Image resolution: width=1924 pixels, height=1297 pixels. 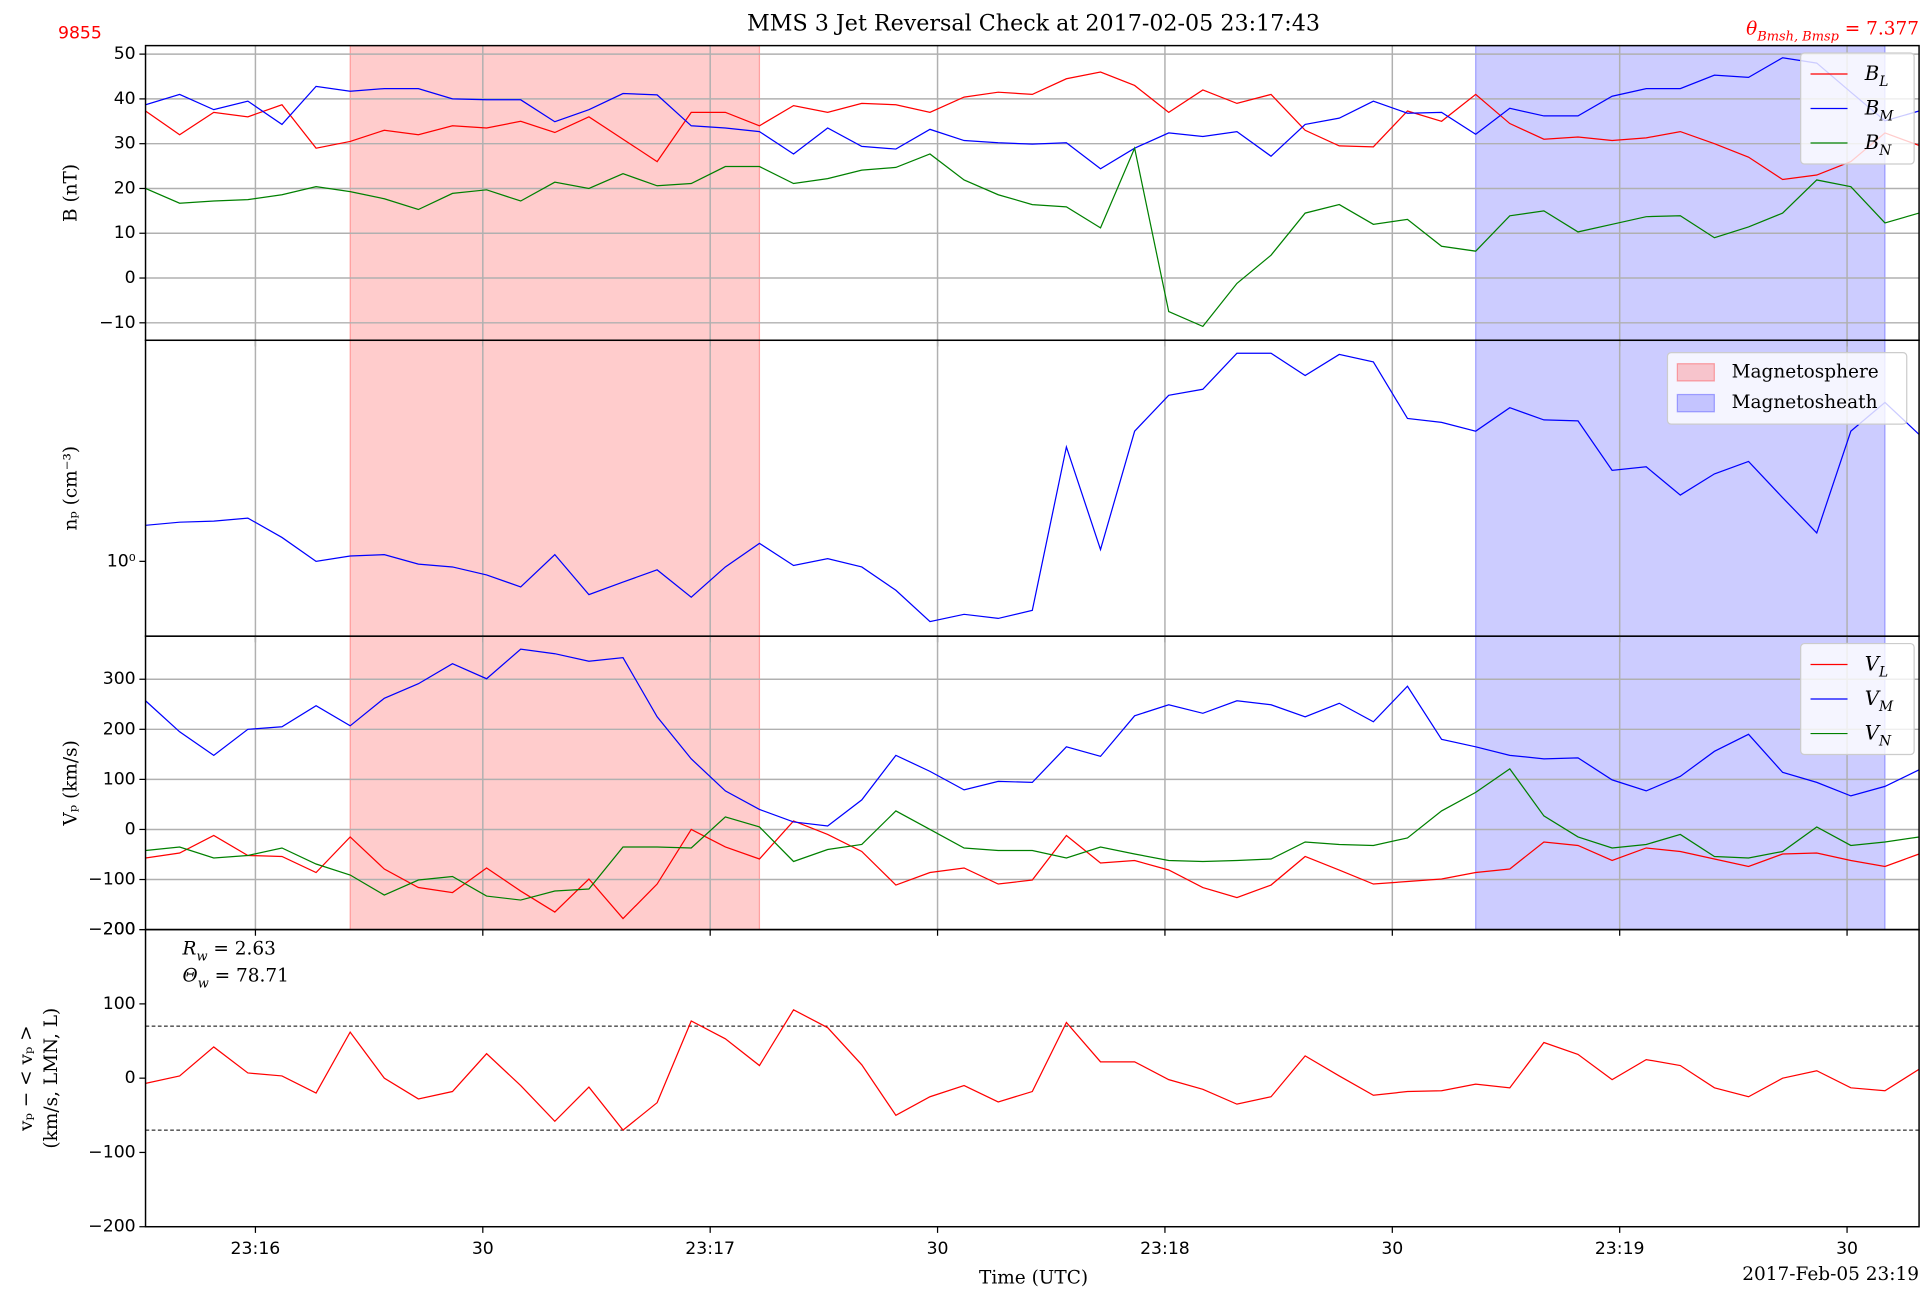 What do you see at coordinates (71, 783) in the screenshot?
I see `y-axis-label: Vₚ (km/s)` at bounding box center [71, 783].